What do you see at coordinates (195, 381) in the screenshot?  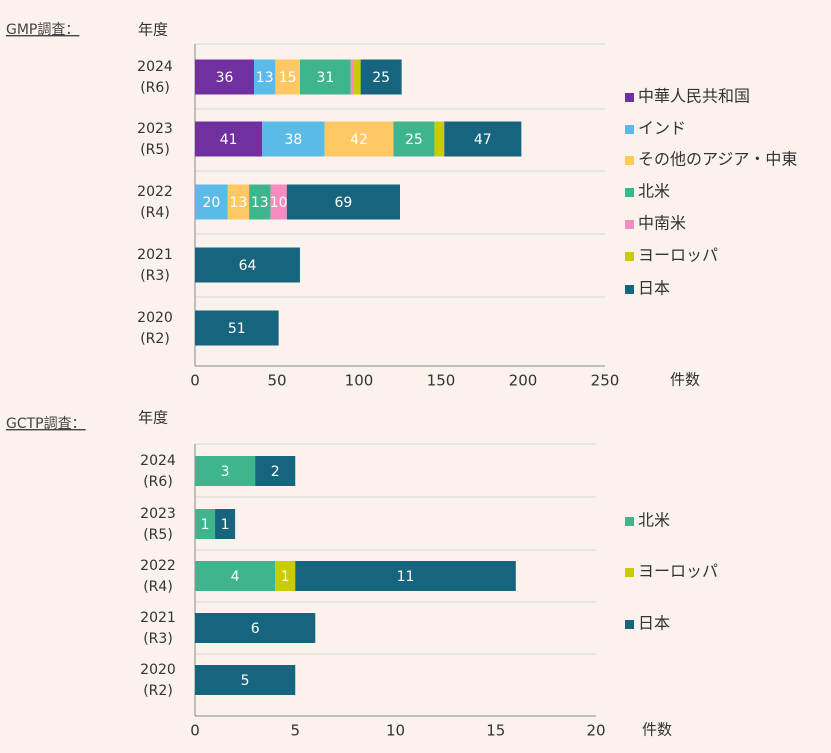 I see `x-tick-label: 0` at bounding box center [195, 381].